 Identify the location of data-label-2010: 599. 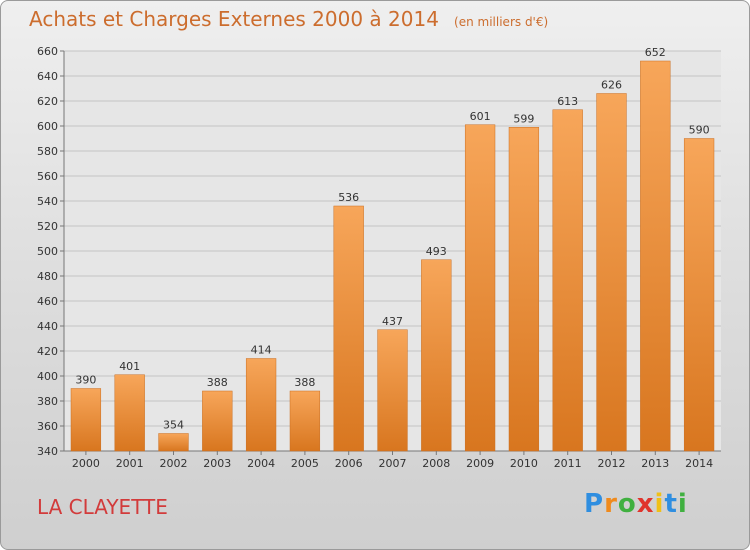
(523, 118).